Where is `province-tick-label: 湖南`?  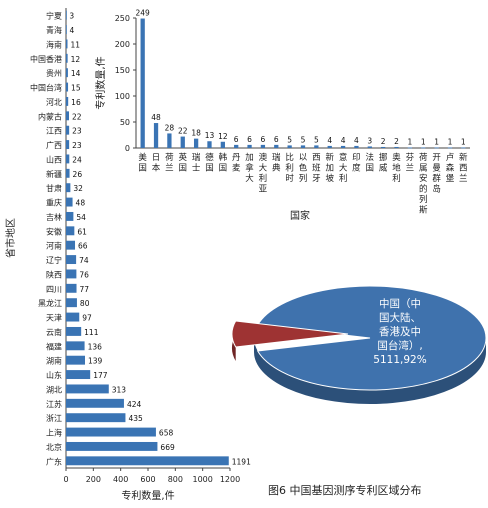 province-tick-label: 湖南 is located at coordinates (54, 361).